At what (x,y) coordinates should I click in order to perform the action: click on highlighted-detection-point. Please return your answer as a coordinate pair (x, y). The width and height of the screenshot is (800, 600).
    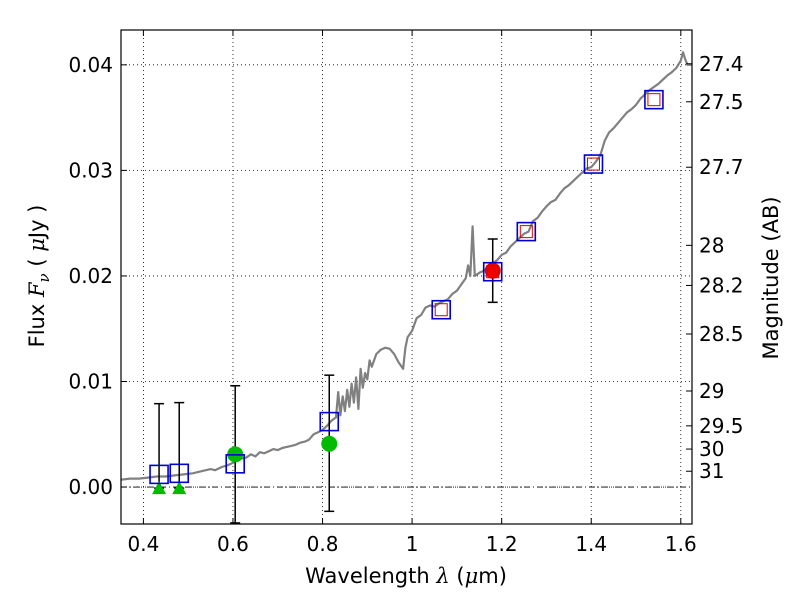
    Looking at the image, I should click on (492, 270).